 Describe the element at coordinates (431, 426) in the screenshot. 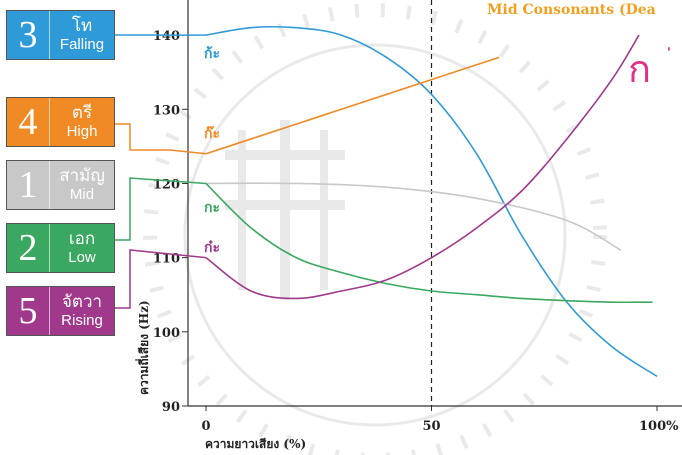

I see `x-tick-label: 50` at that location.